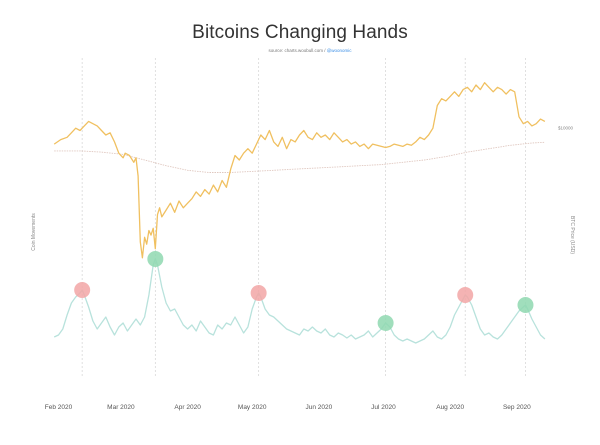  Describe the element at coordinates (566, 128) in the screenshot. I see `price-tick-label: $10000` at that location.